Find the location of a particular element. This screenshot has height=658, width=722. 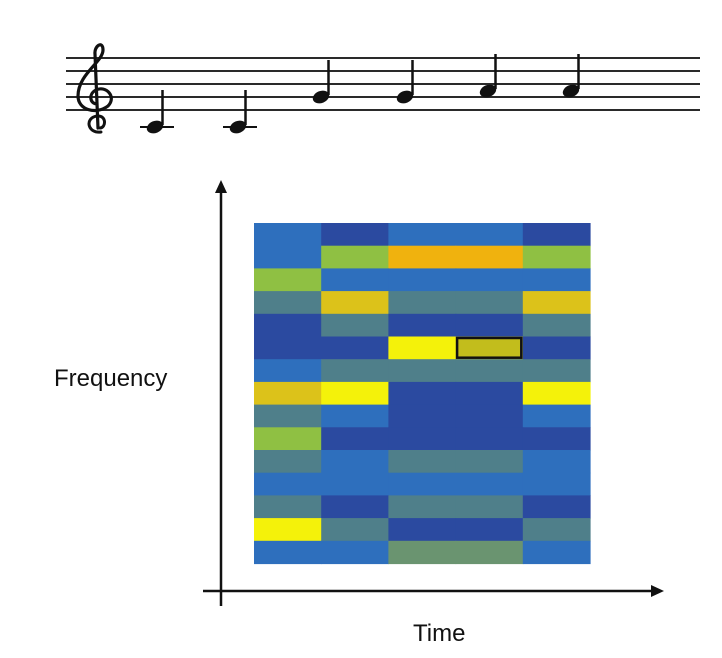

y-axis-label: Frequency is located at coordinates (110, 378).